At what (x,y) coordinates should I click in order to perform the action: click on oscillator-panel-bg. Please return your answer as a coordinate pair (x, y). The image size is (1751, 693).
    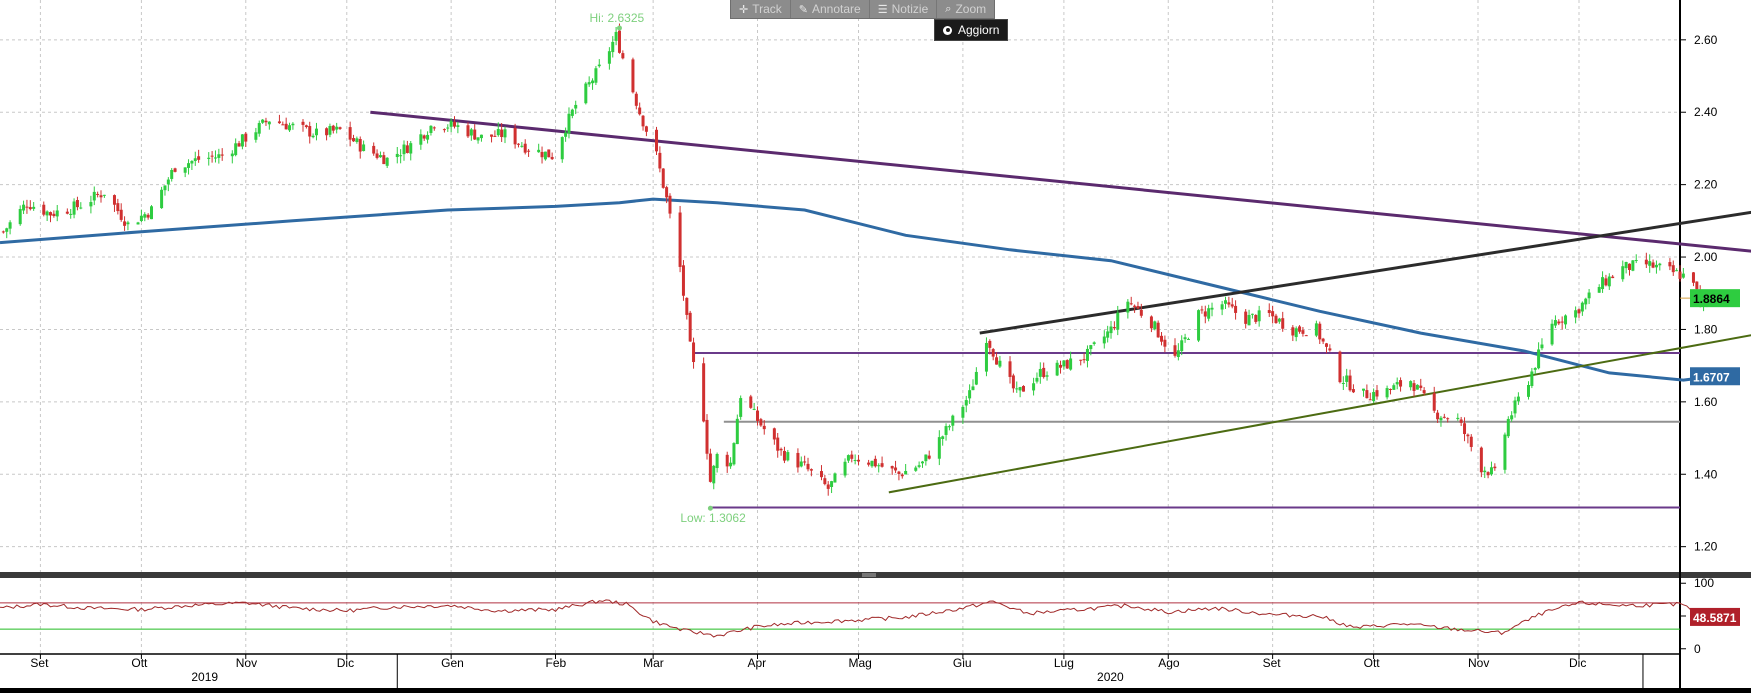
    Looking at the image, I should click on (840, 616).